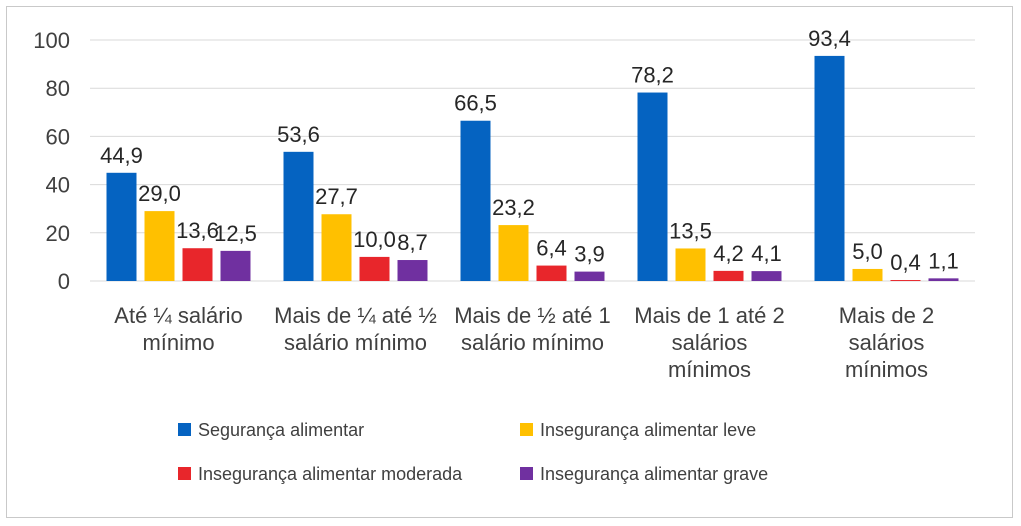 The width and height of the screenshot is (1021, 526). What do you see at coordinates (905, 262) in the screenshot?
I see `data-label: 0,4` at bounding box center [905, 262].